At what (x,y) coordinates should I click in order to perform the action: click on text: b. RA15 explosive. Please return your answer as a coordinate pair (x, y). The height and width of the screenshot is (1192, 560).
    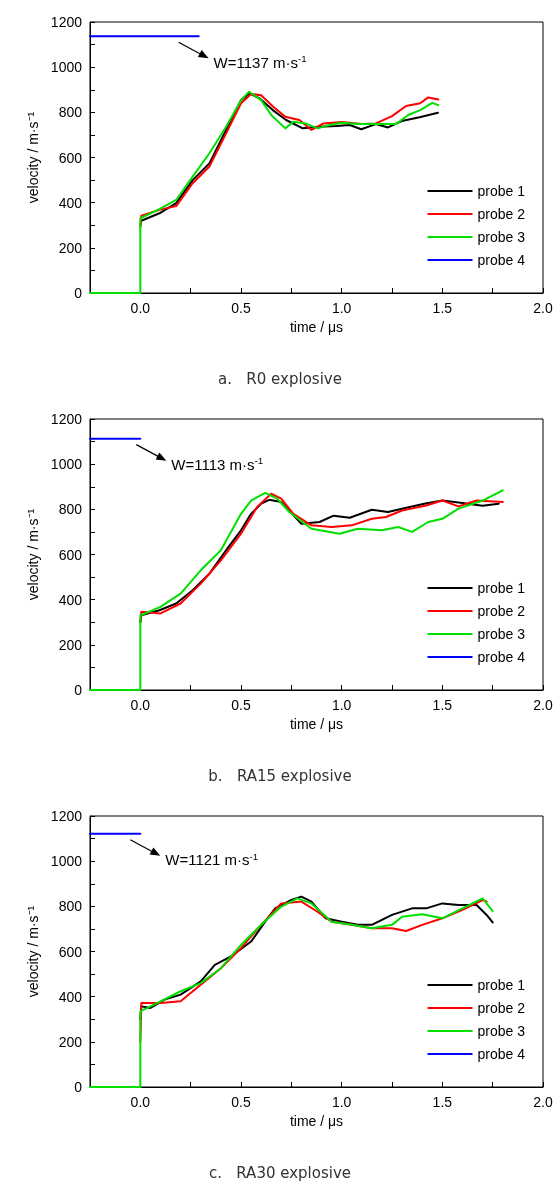
    Looking at the image, I should click on (280, 775).